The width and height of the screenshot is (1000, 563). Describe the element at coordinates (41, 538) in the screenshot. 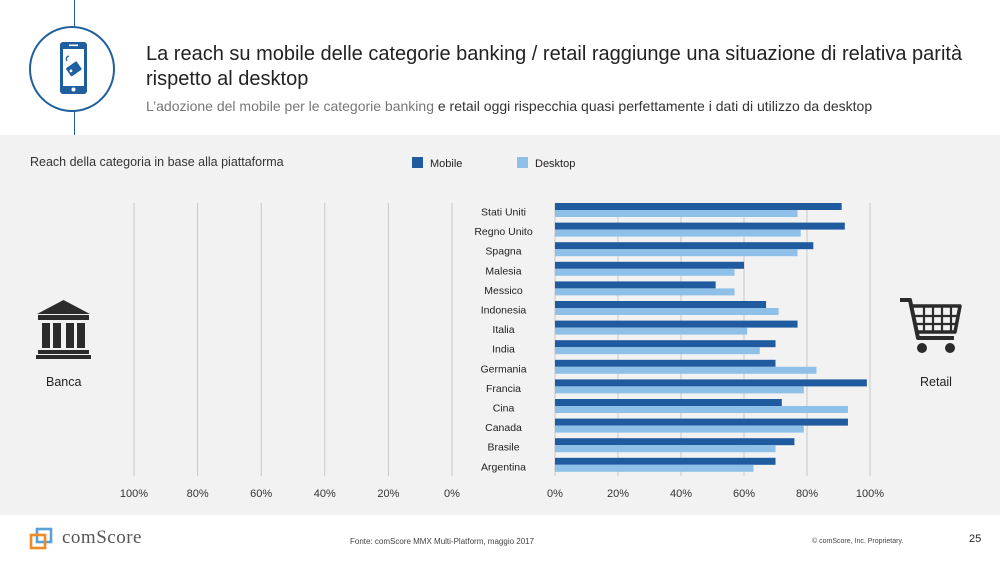

I see `comscore-logo-icon` at that location.